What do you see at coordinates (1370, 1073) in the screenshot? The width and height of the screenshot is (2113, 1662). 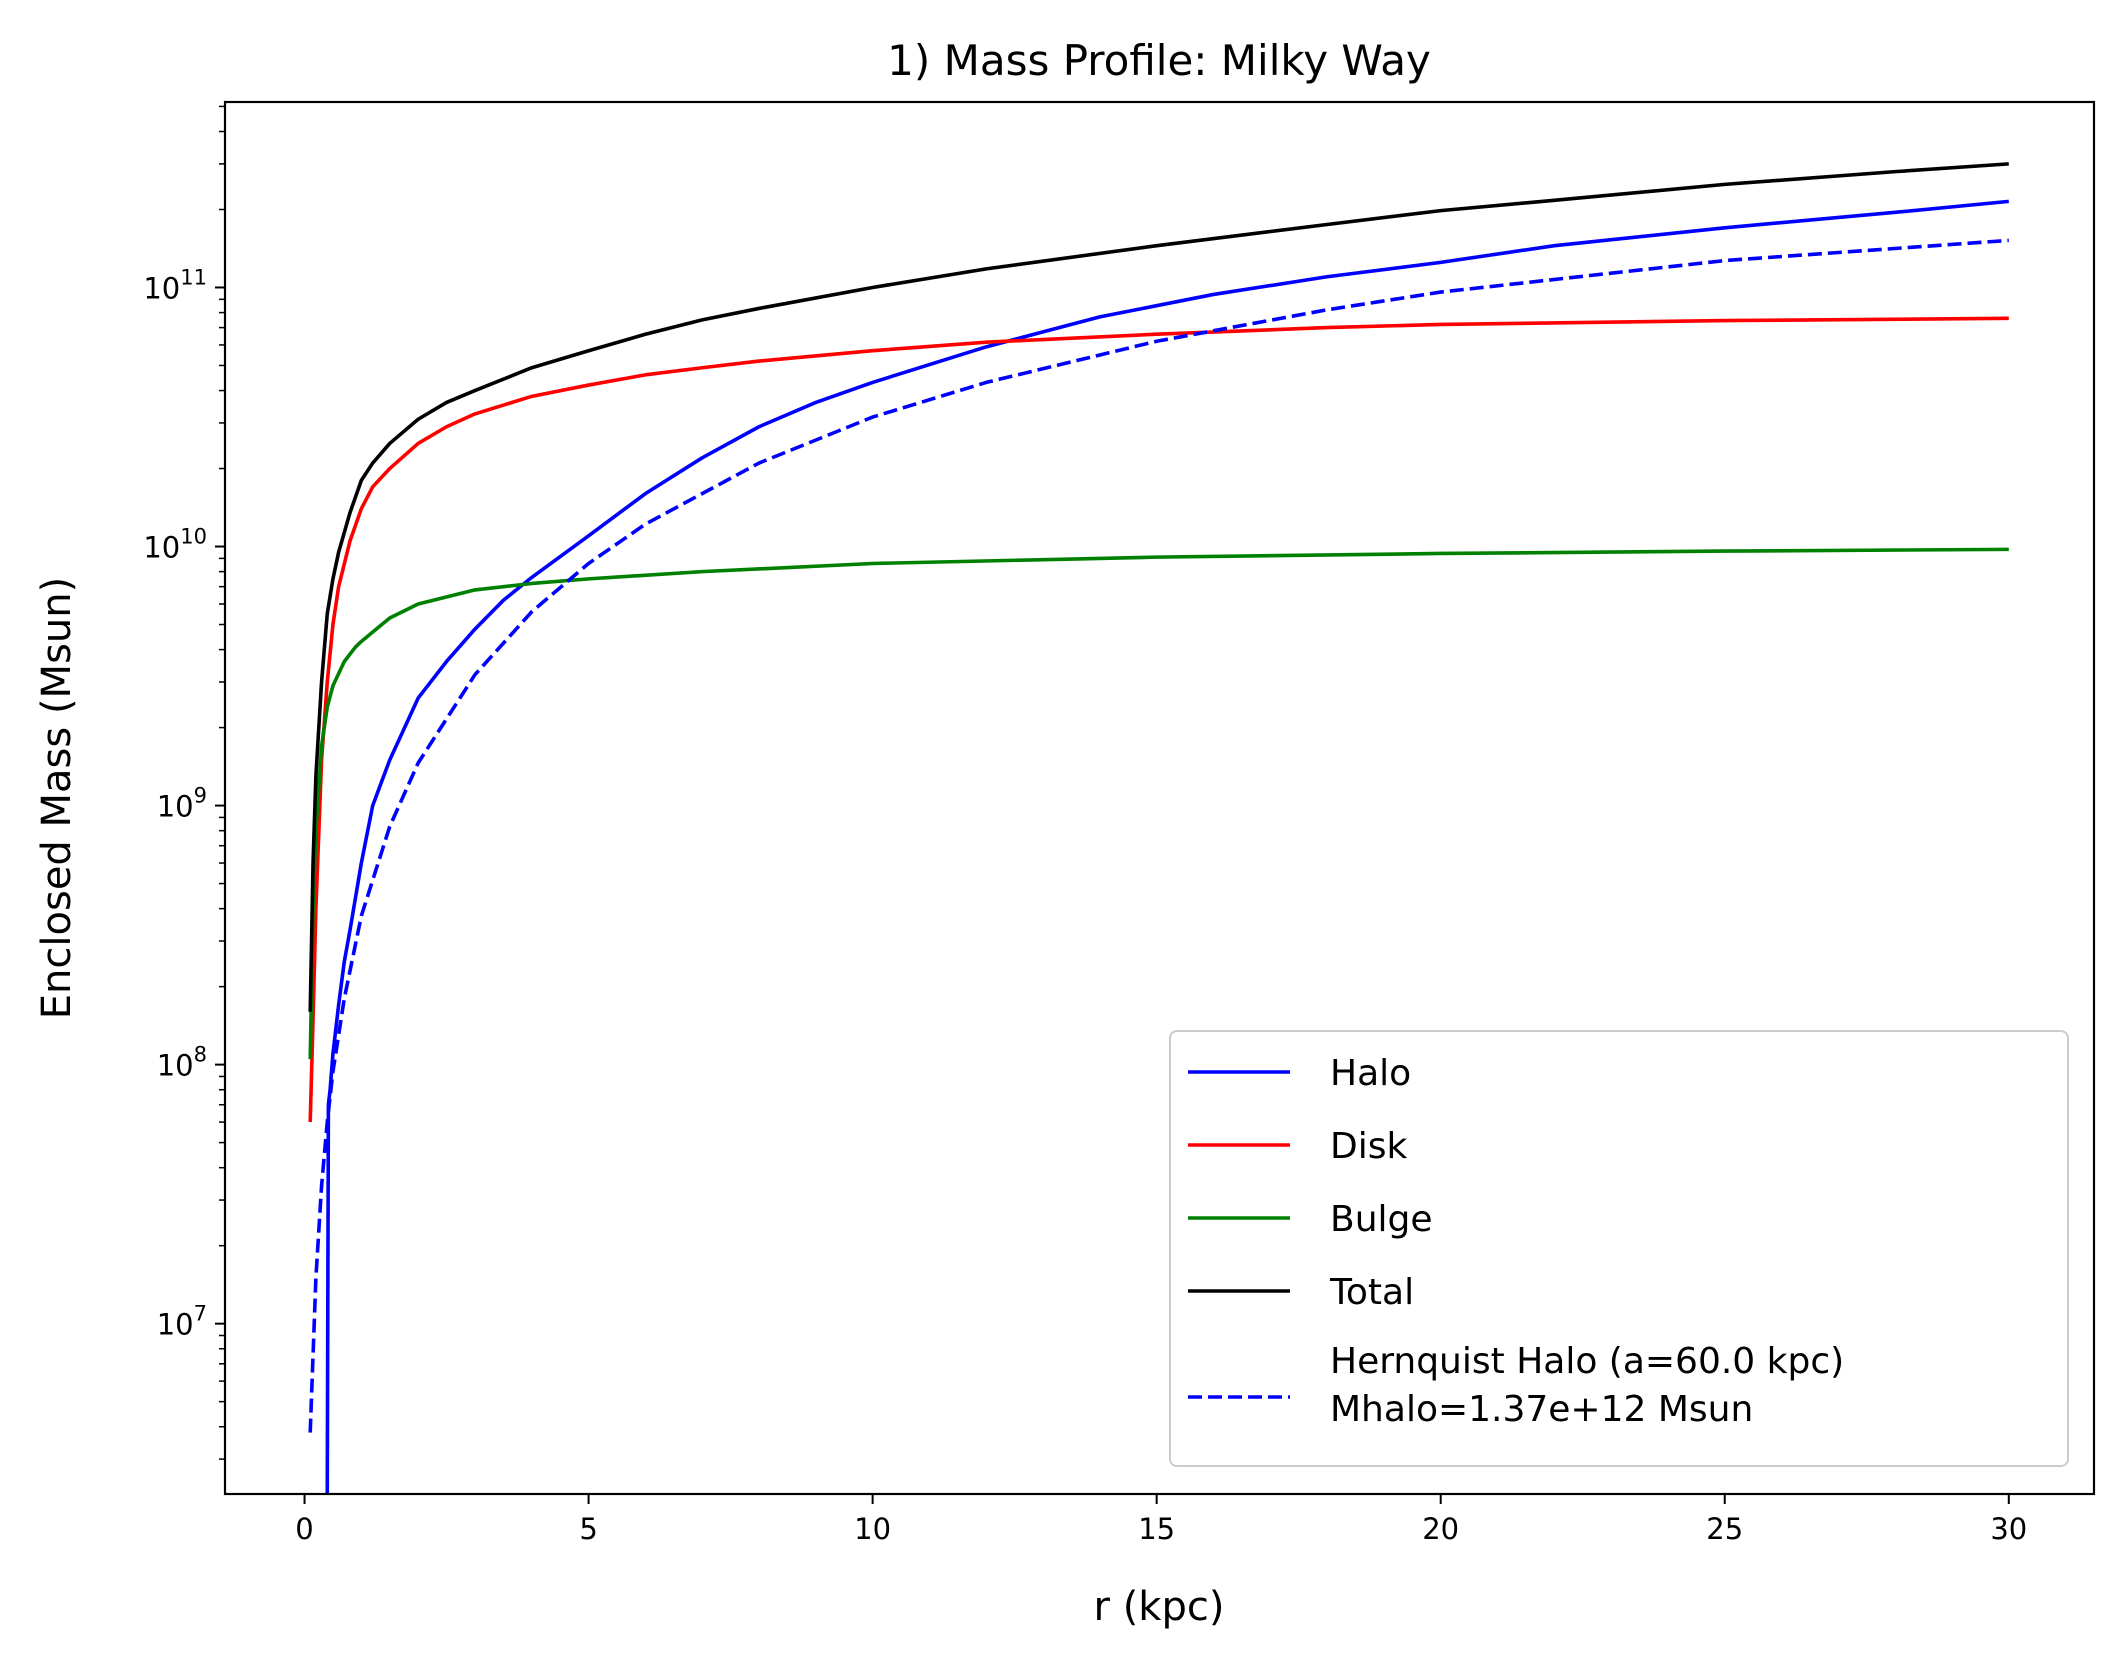 I see `legend-label-0: Halo` at bounding box center [1370, 1073].